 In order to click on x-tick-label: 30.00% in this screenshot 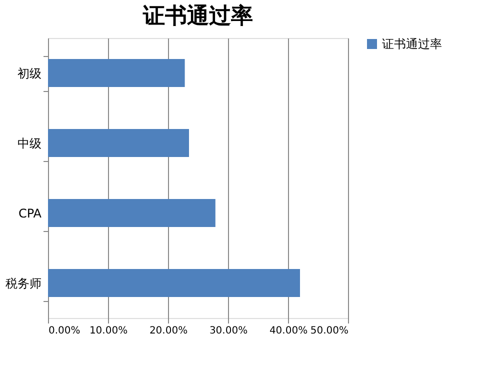, I will do `click(228, 331)`.